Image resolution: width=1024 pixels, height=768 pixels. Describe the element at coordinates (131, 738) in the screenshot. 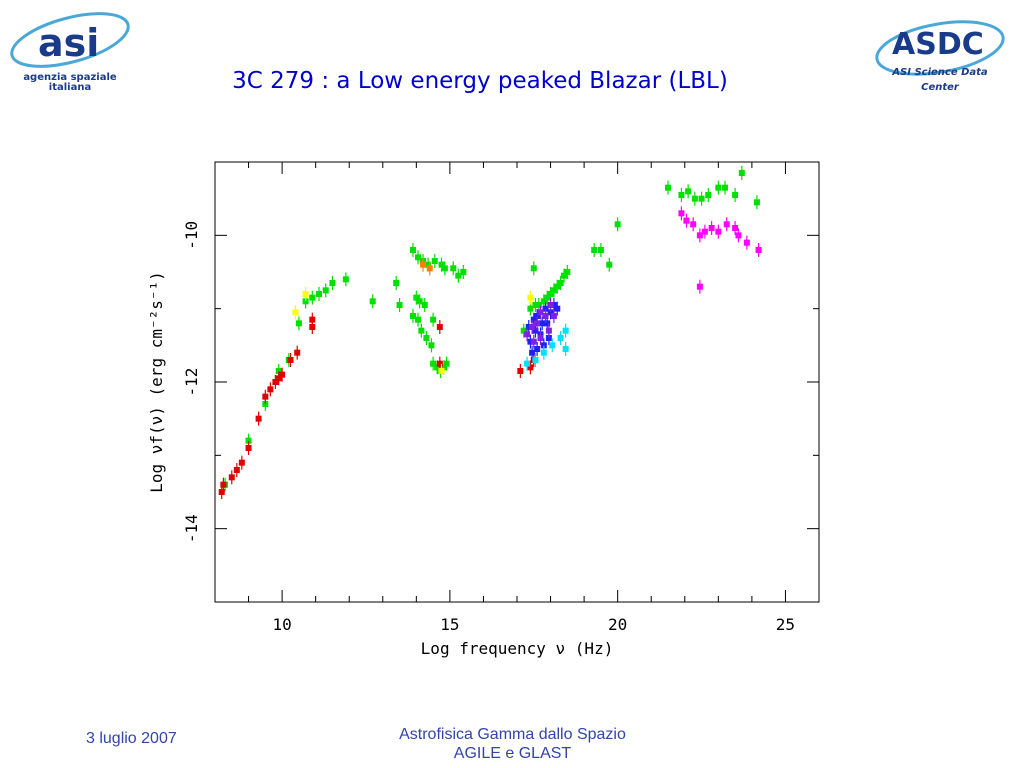

I see `footer-date: 3 luglio 2007` at that location.